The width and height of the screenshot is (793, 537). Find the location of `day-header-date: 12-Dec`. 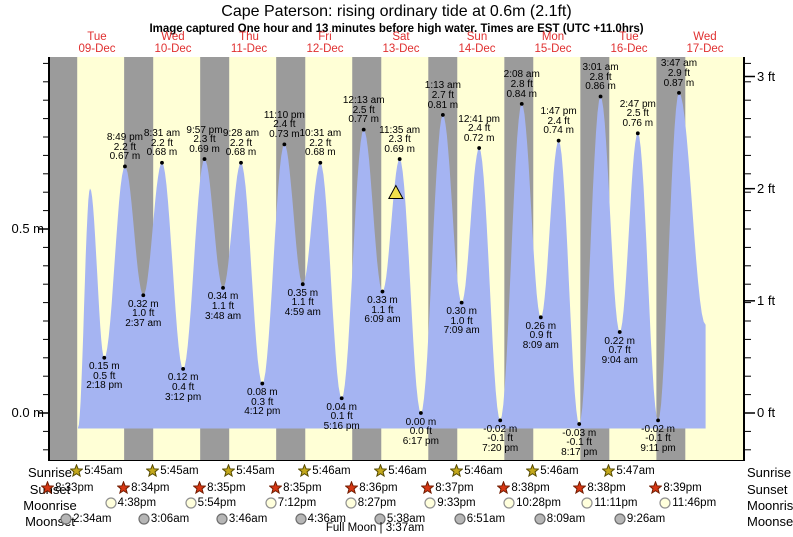

day-header-date: 12-Dec is located at coordinates (325, 48).